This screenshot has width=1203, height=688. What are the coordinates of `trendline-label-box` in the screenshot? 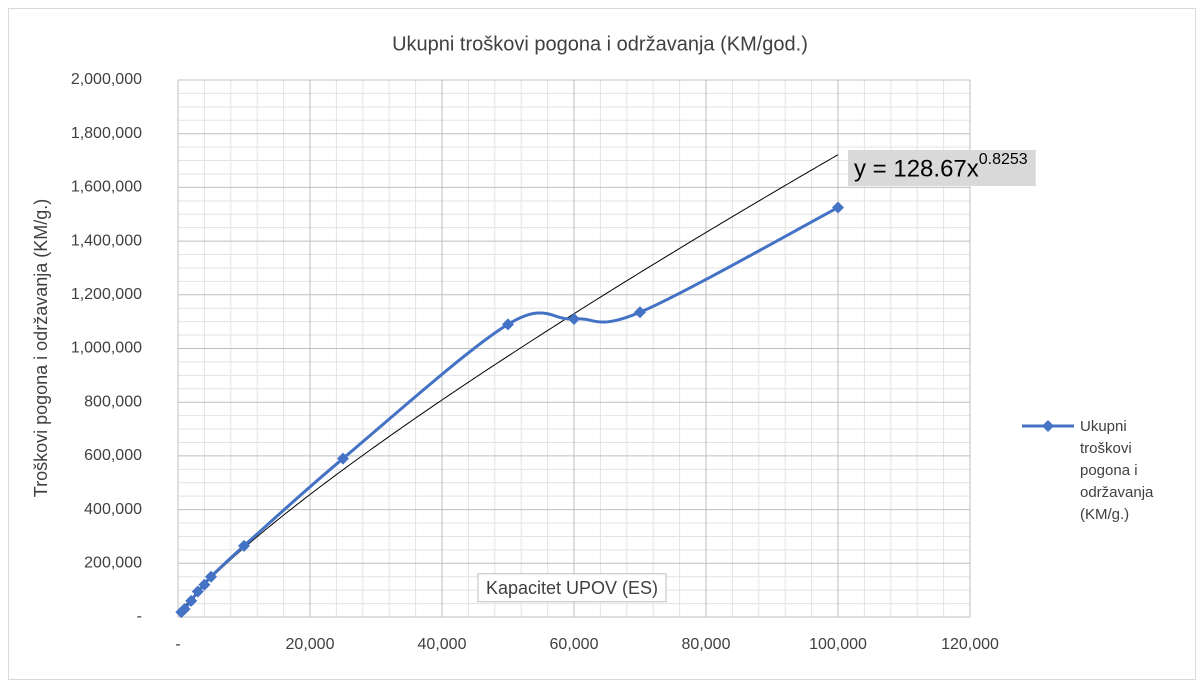 It's located at (942, 168).